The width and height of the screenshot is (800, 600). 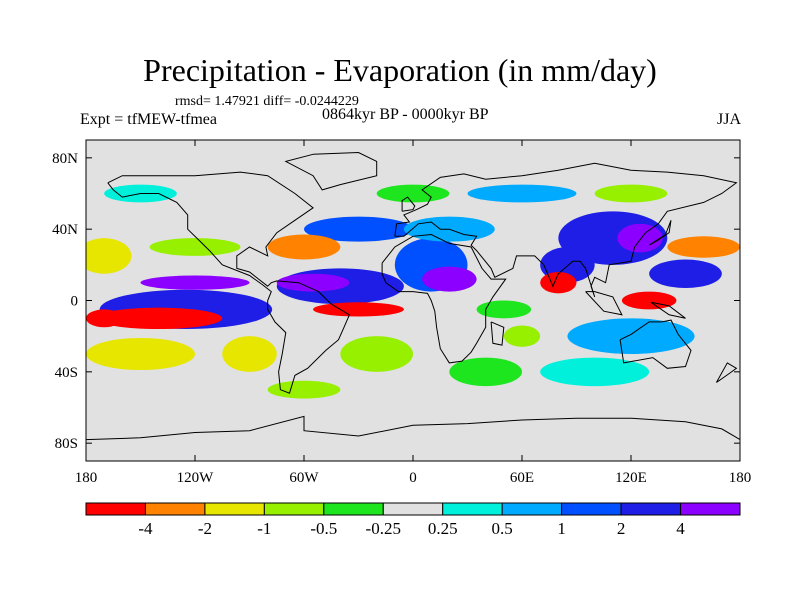 What do you see at coordinates (264, 528) in the screenshot?
I see `colorbar-label: -1` at bounding box center [264, 528].